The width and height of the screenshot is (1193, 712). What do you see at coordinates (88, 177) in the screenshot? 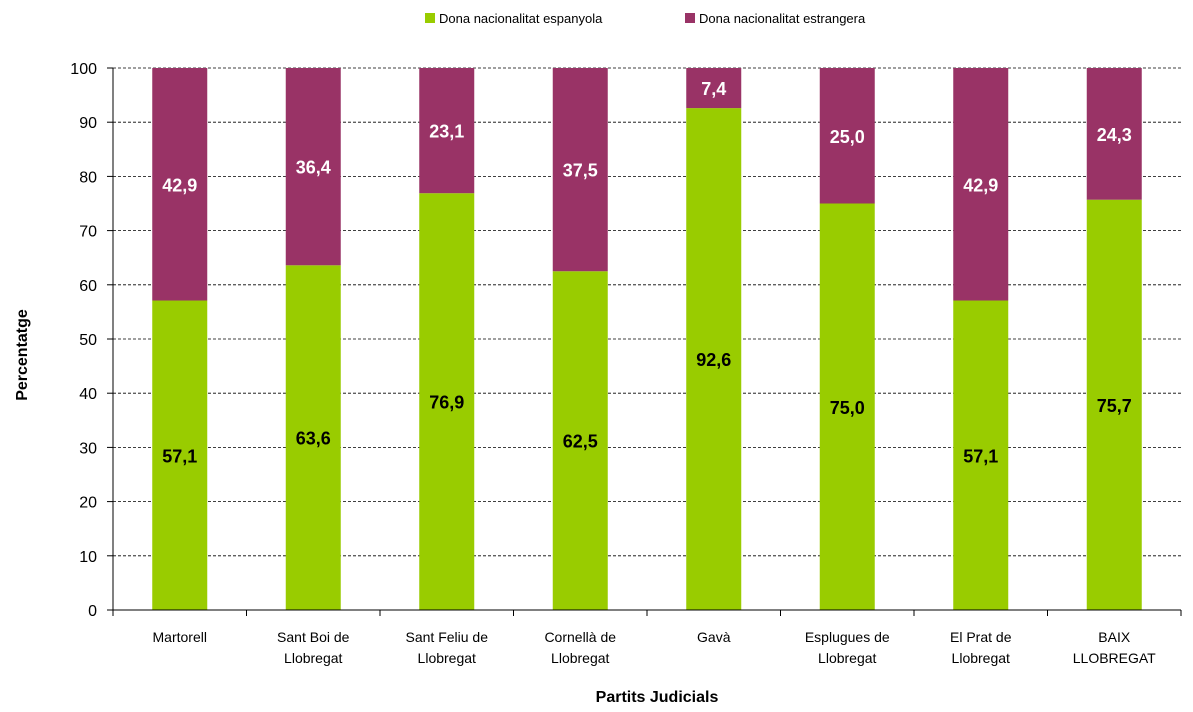
I see `y-tick-label: 80` at bounding box center [88, 177].